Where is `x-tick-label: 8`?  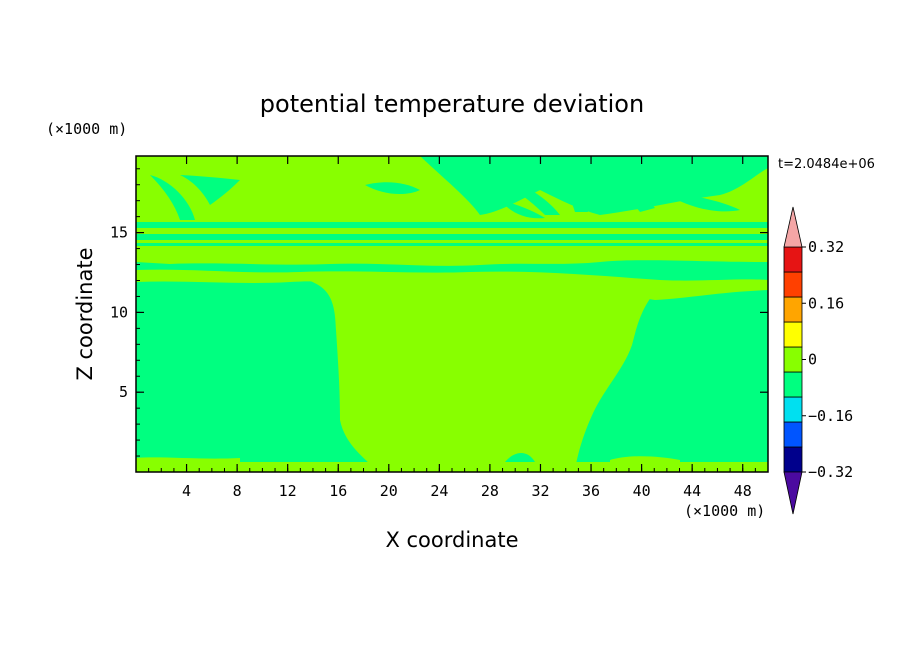
x-tick-label: 8 is located at coordinates (237, 491).